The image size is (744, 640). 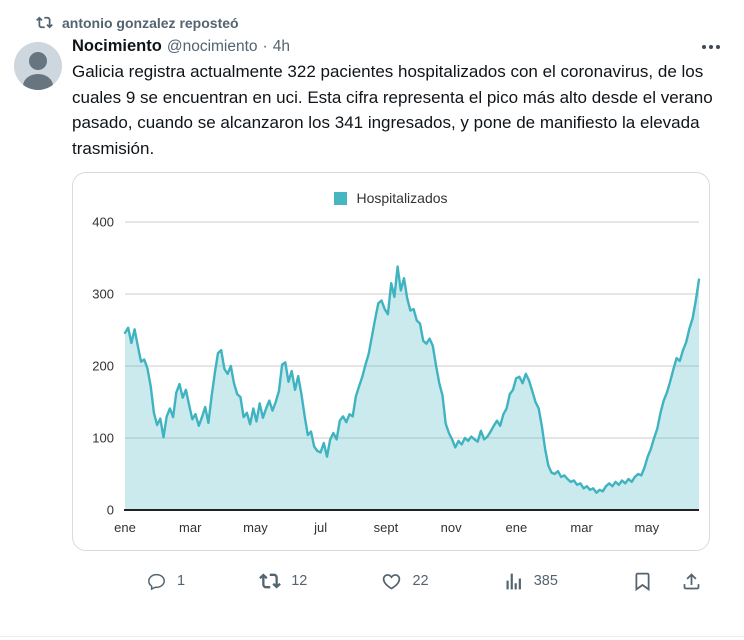 I want to click on display-name: Nocimiento, so click(x=117, y=46).